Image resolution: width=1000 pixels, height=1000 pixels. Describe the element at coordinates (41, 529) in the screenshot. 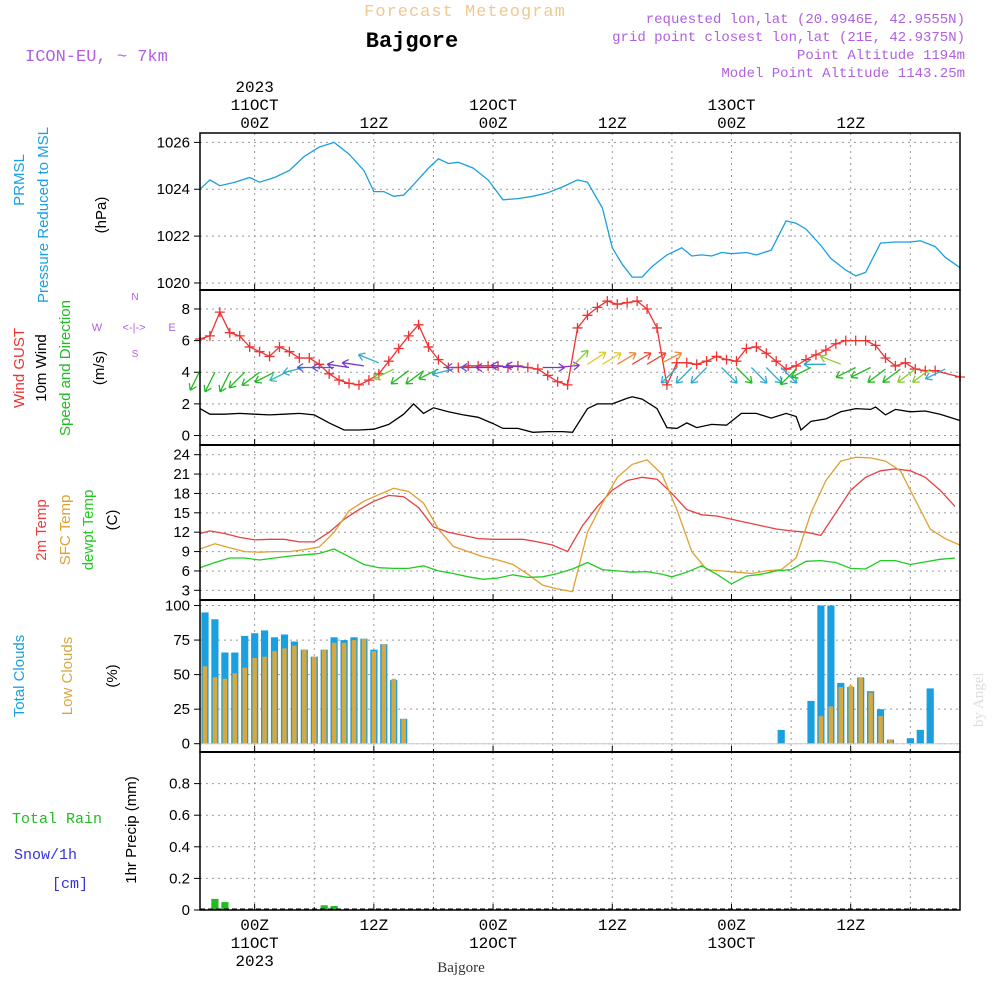

I see `temp2m-label: 2m Temp` at that location.